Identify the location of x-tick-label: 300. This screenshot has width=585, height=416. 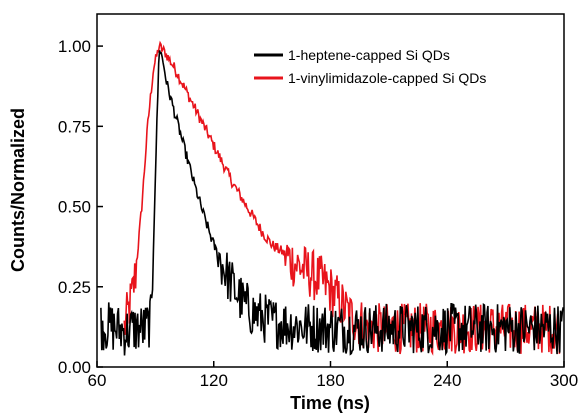
(564, 380).